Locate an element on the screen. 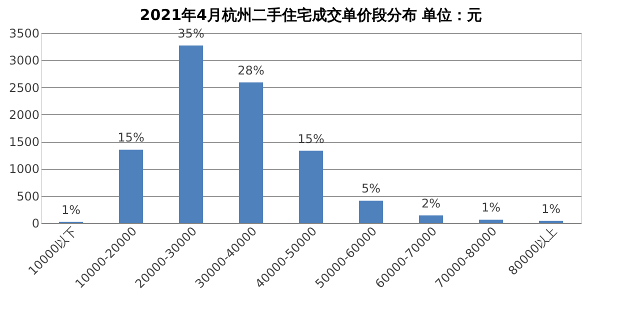 The width and height of the screenshot is (618, 330). annotation: 28% is located at coordinates (251, 70).